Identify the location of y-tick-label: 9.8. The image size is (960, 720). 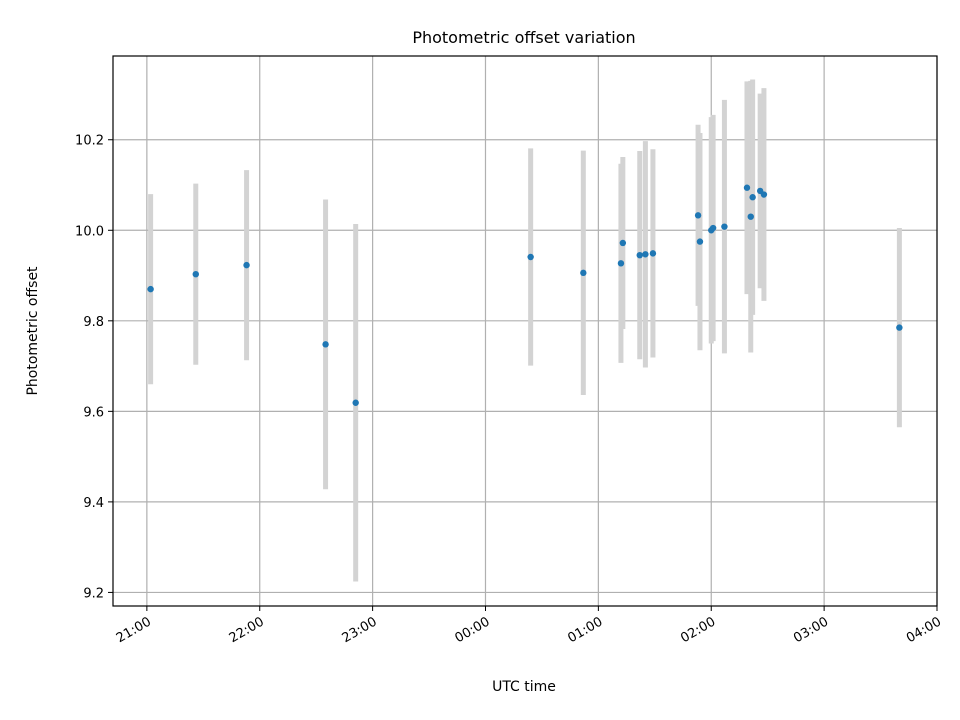
(93, 322).